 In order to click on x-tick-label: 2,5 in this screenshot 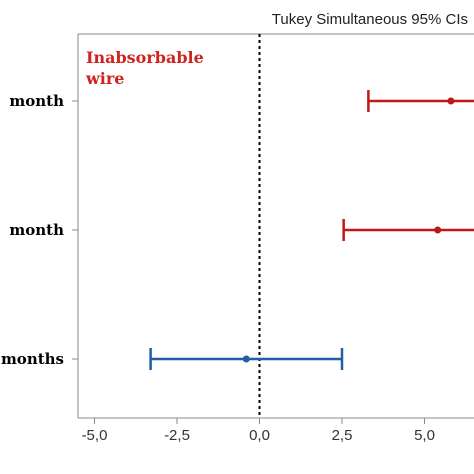, I will do `click(342, 435)`.